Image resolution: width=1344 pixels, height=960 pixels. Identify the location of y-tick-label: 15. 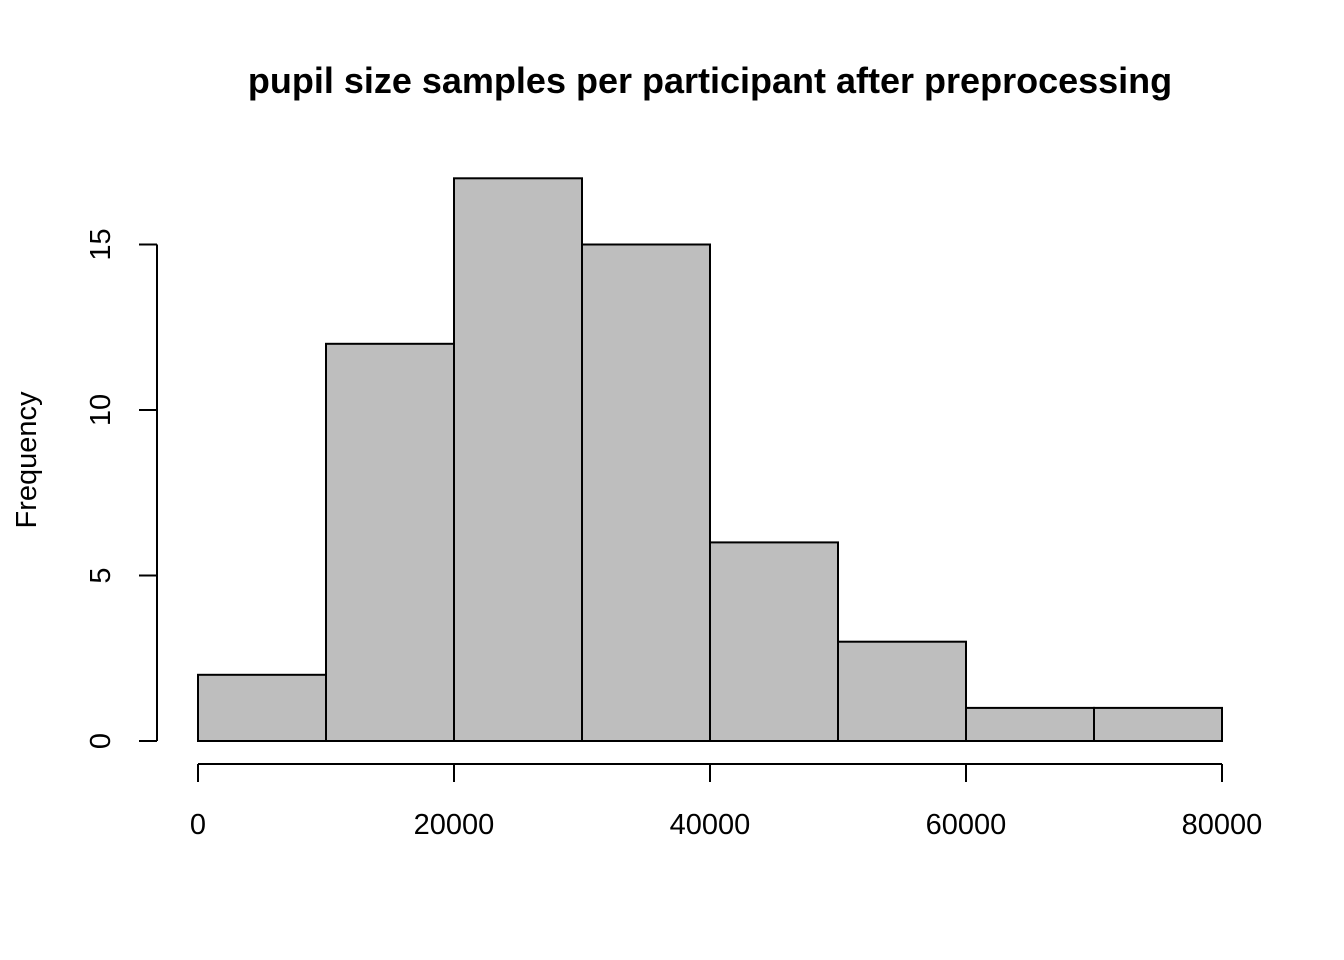
(101, 244).